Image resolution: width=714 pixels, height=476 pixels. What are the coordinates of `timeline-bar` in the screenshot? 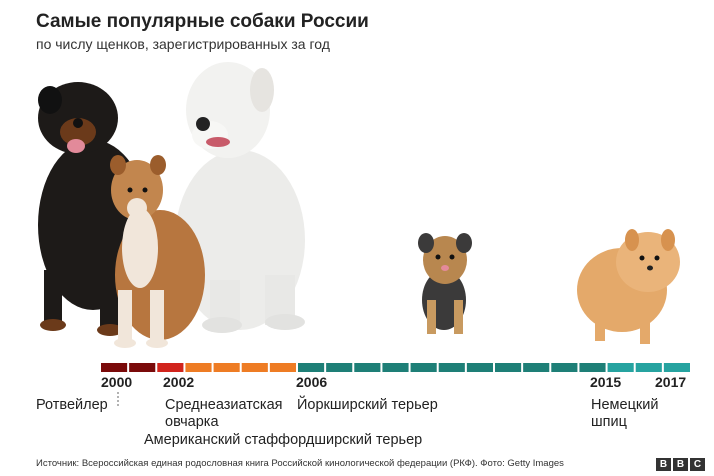 It's located at (395, 367).